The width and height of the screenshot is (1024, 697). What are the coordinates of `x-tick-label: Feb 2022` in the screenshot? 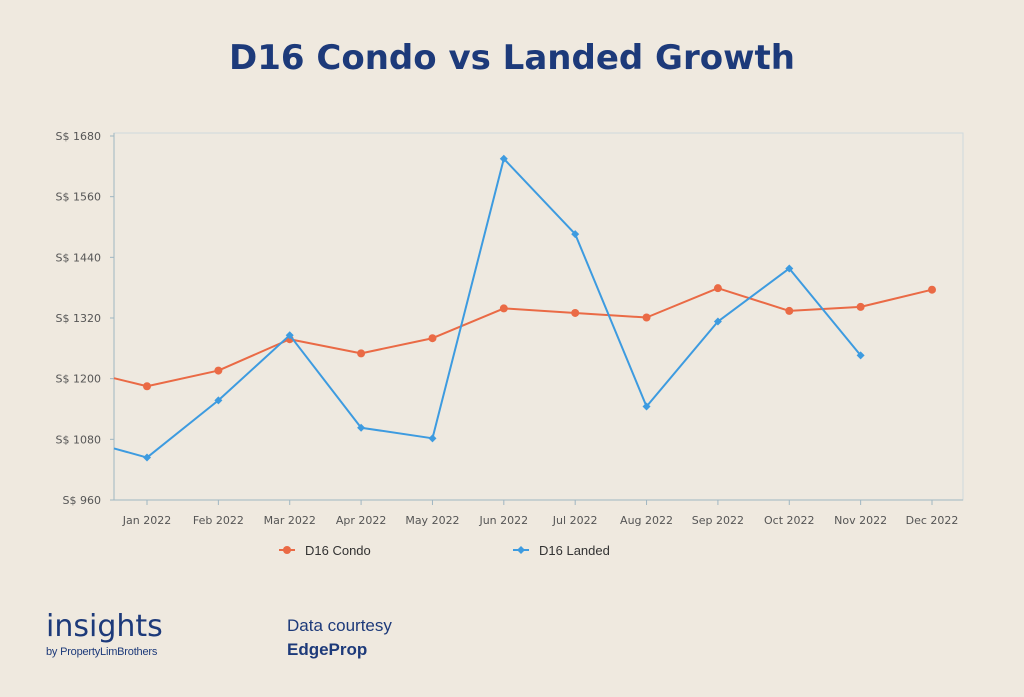 It's located at (218, 520).